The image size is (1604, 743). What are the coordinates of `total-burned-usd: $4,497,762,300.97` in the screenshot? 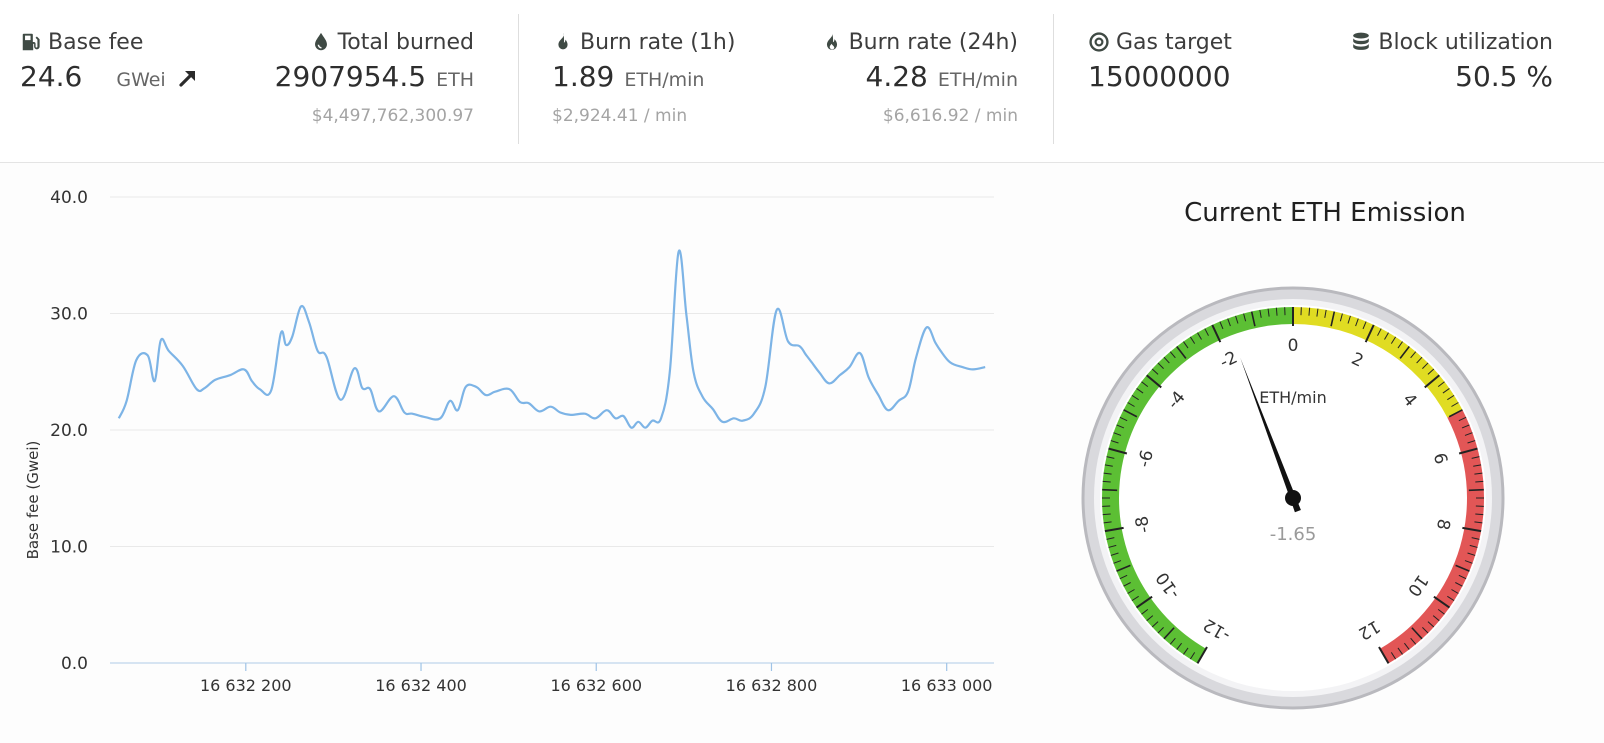 It's located at (352, 116).